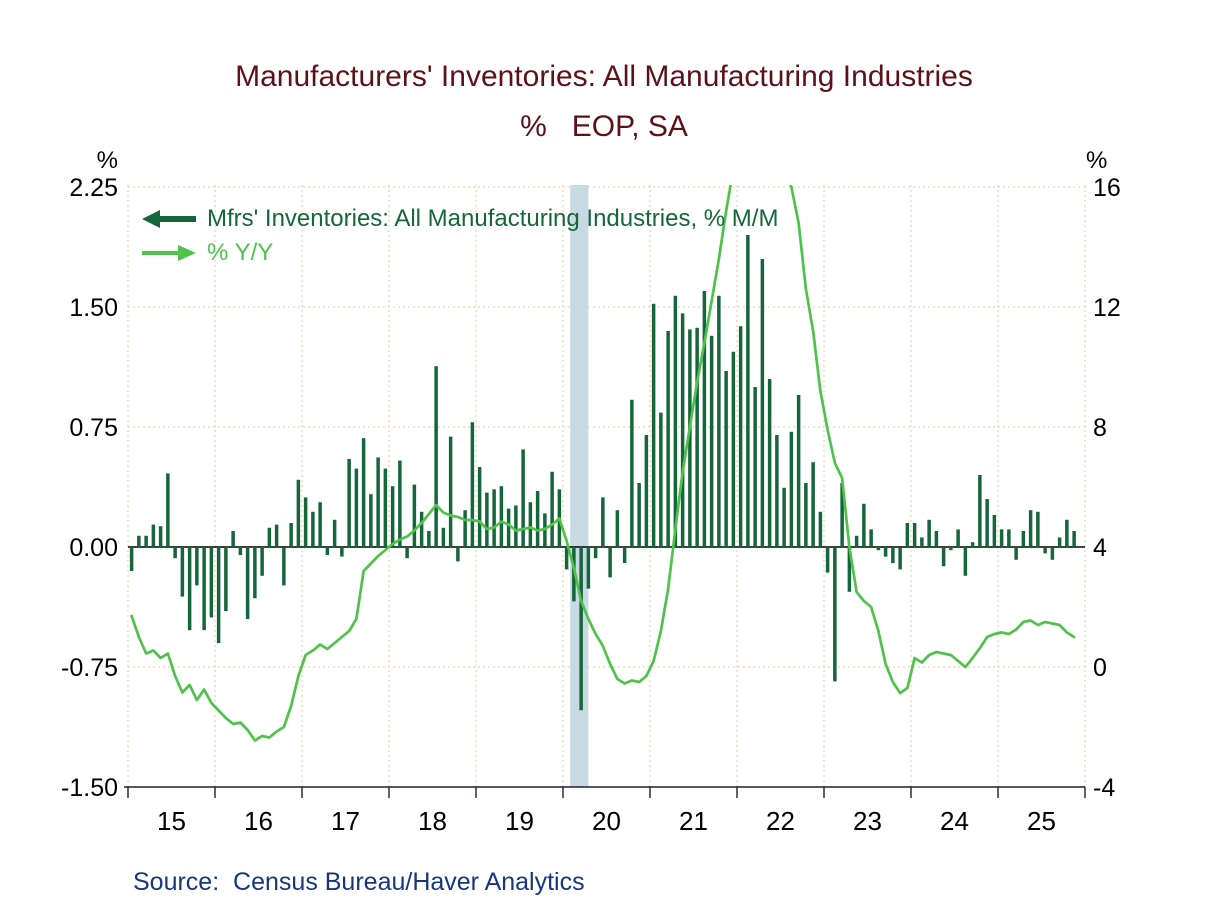  Describe the element at coordinates (1107, 308) in the screenshot. I see `right-axis-tick-label: 12` at that location.